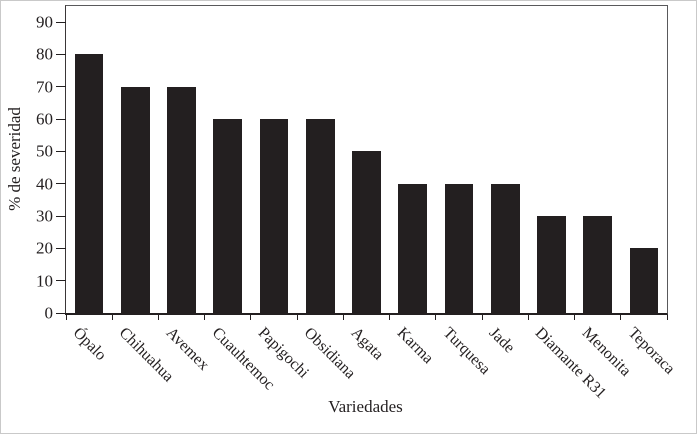 This screenshot has height=434, width=697. What do you see at coordinates (44, 87) in the screenshot?
I see `y-tick-label: 70` at bounding box center [44, 87].